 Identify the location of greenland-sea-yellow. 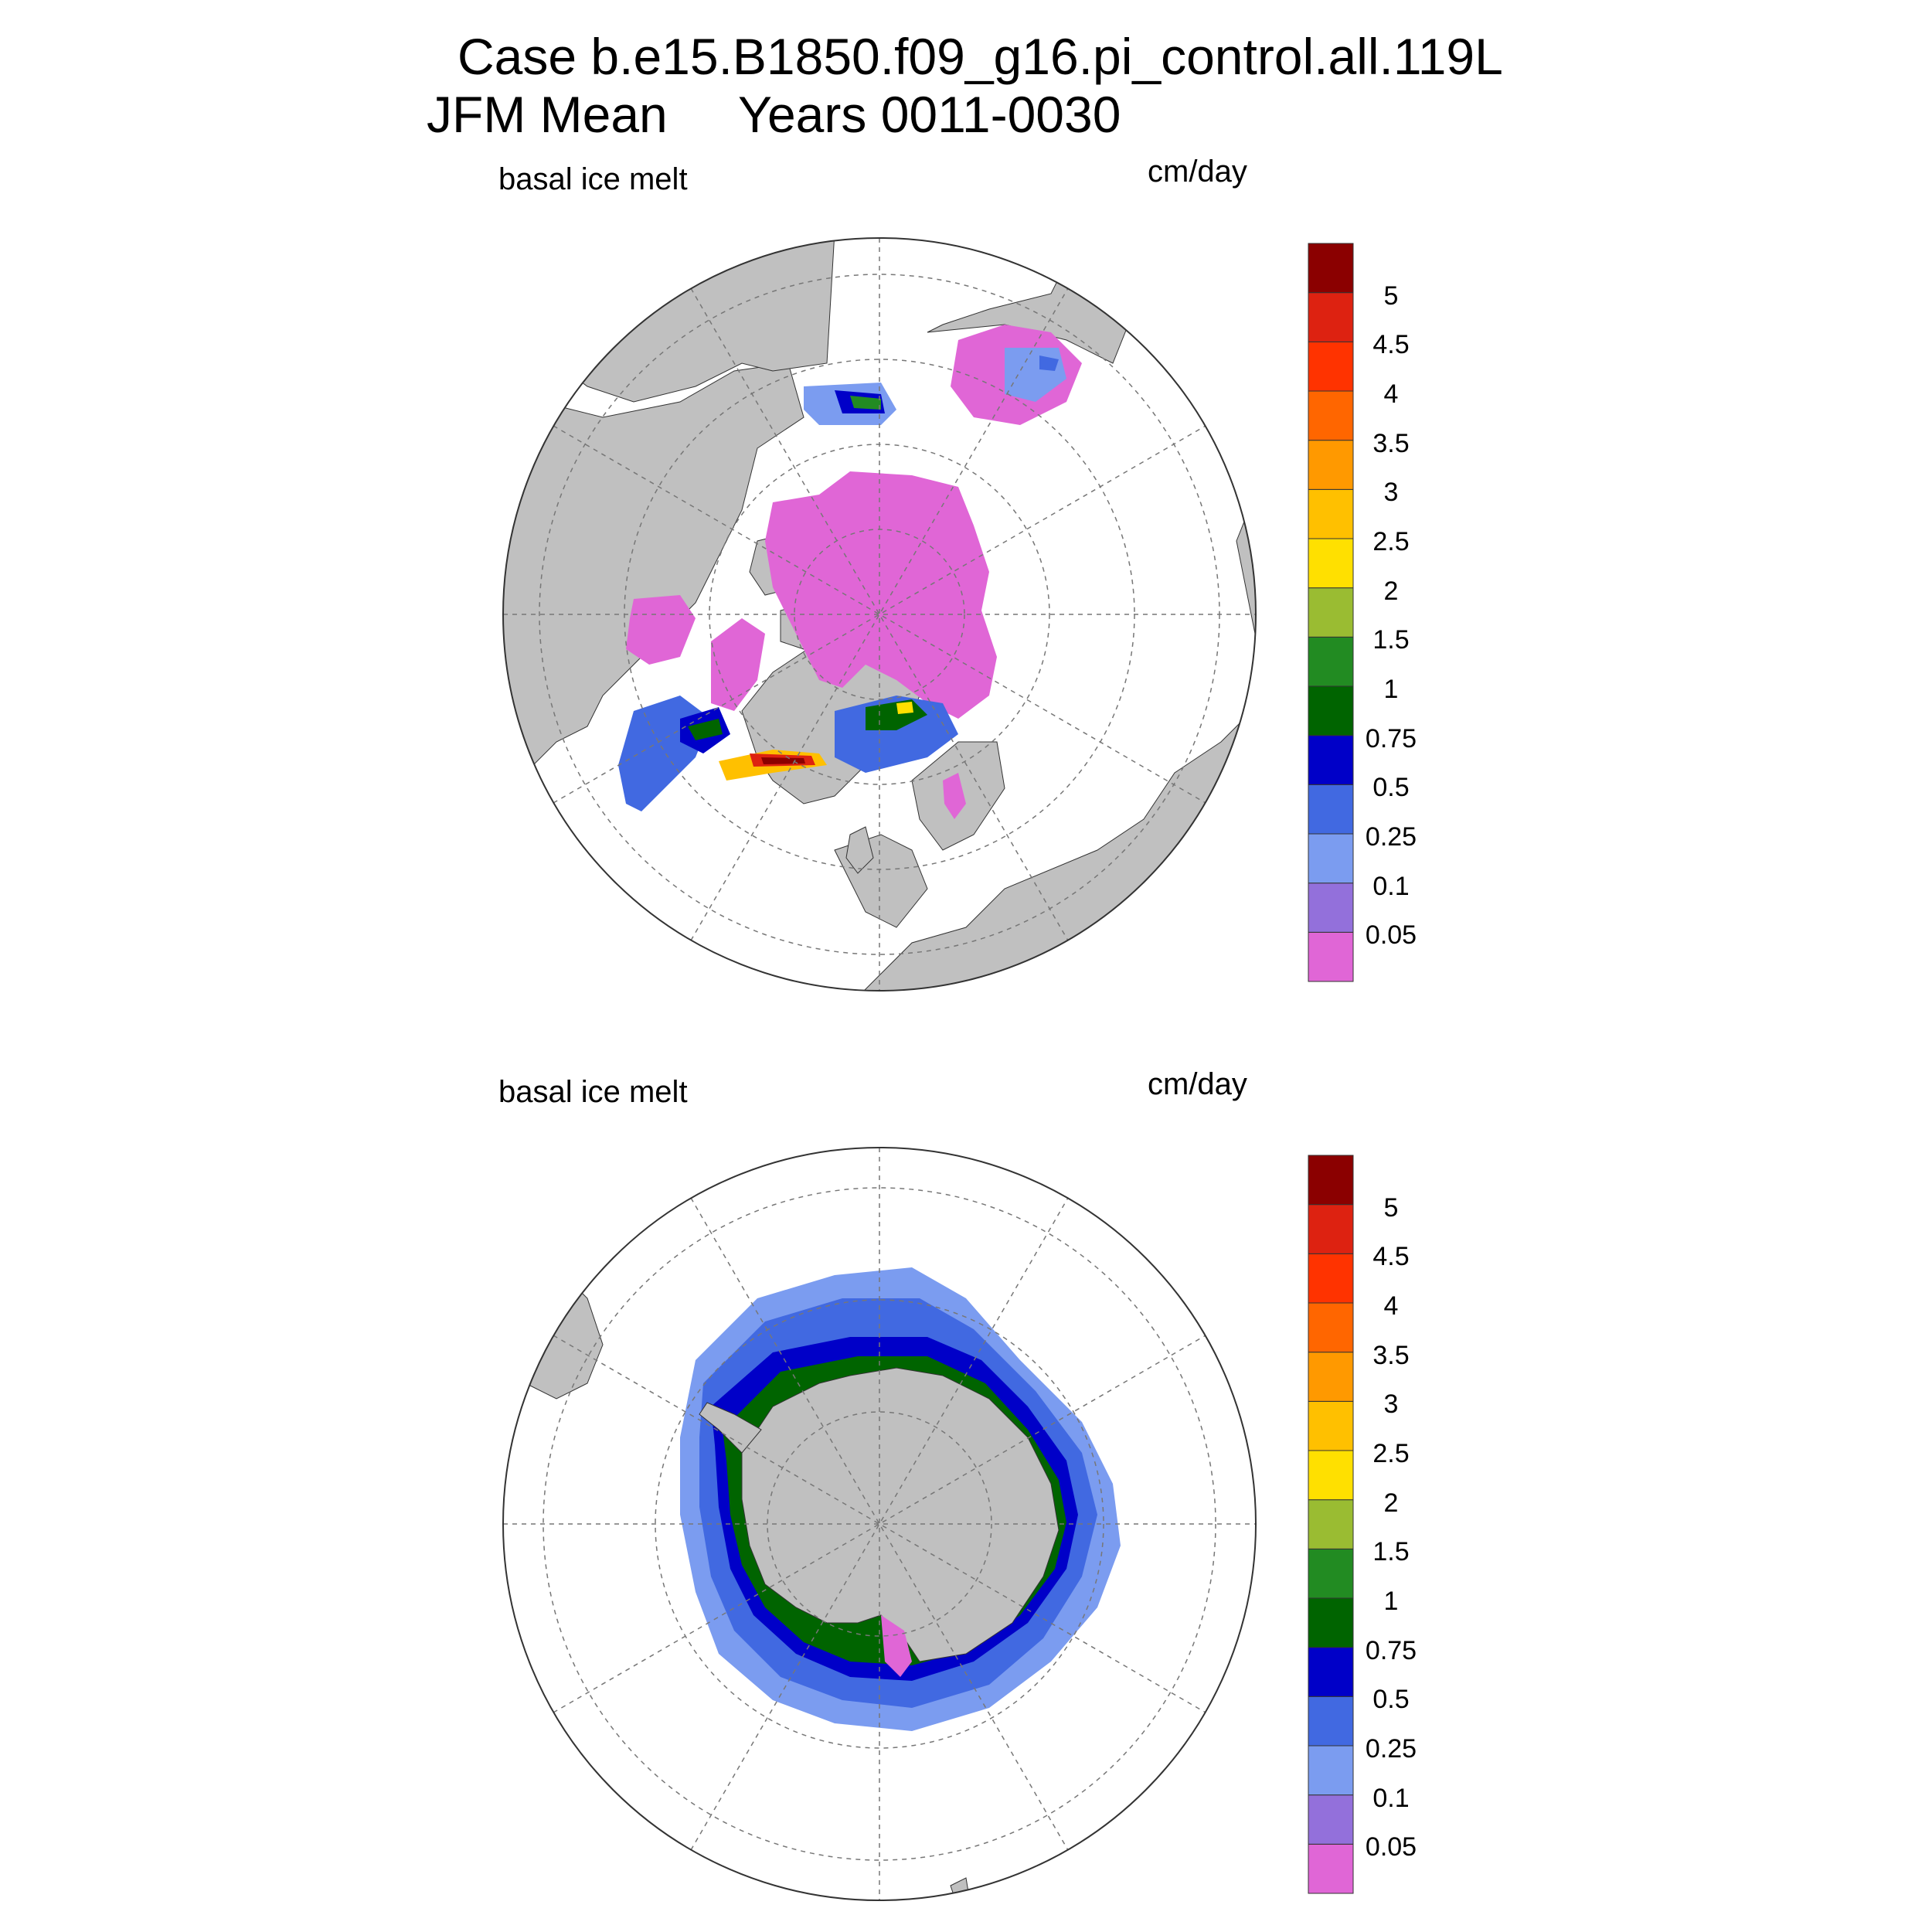
(905, 708).